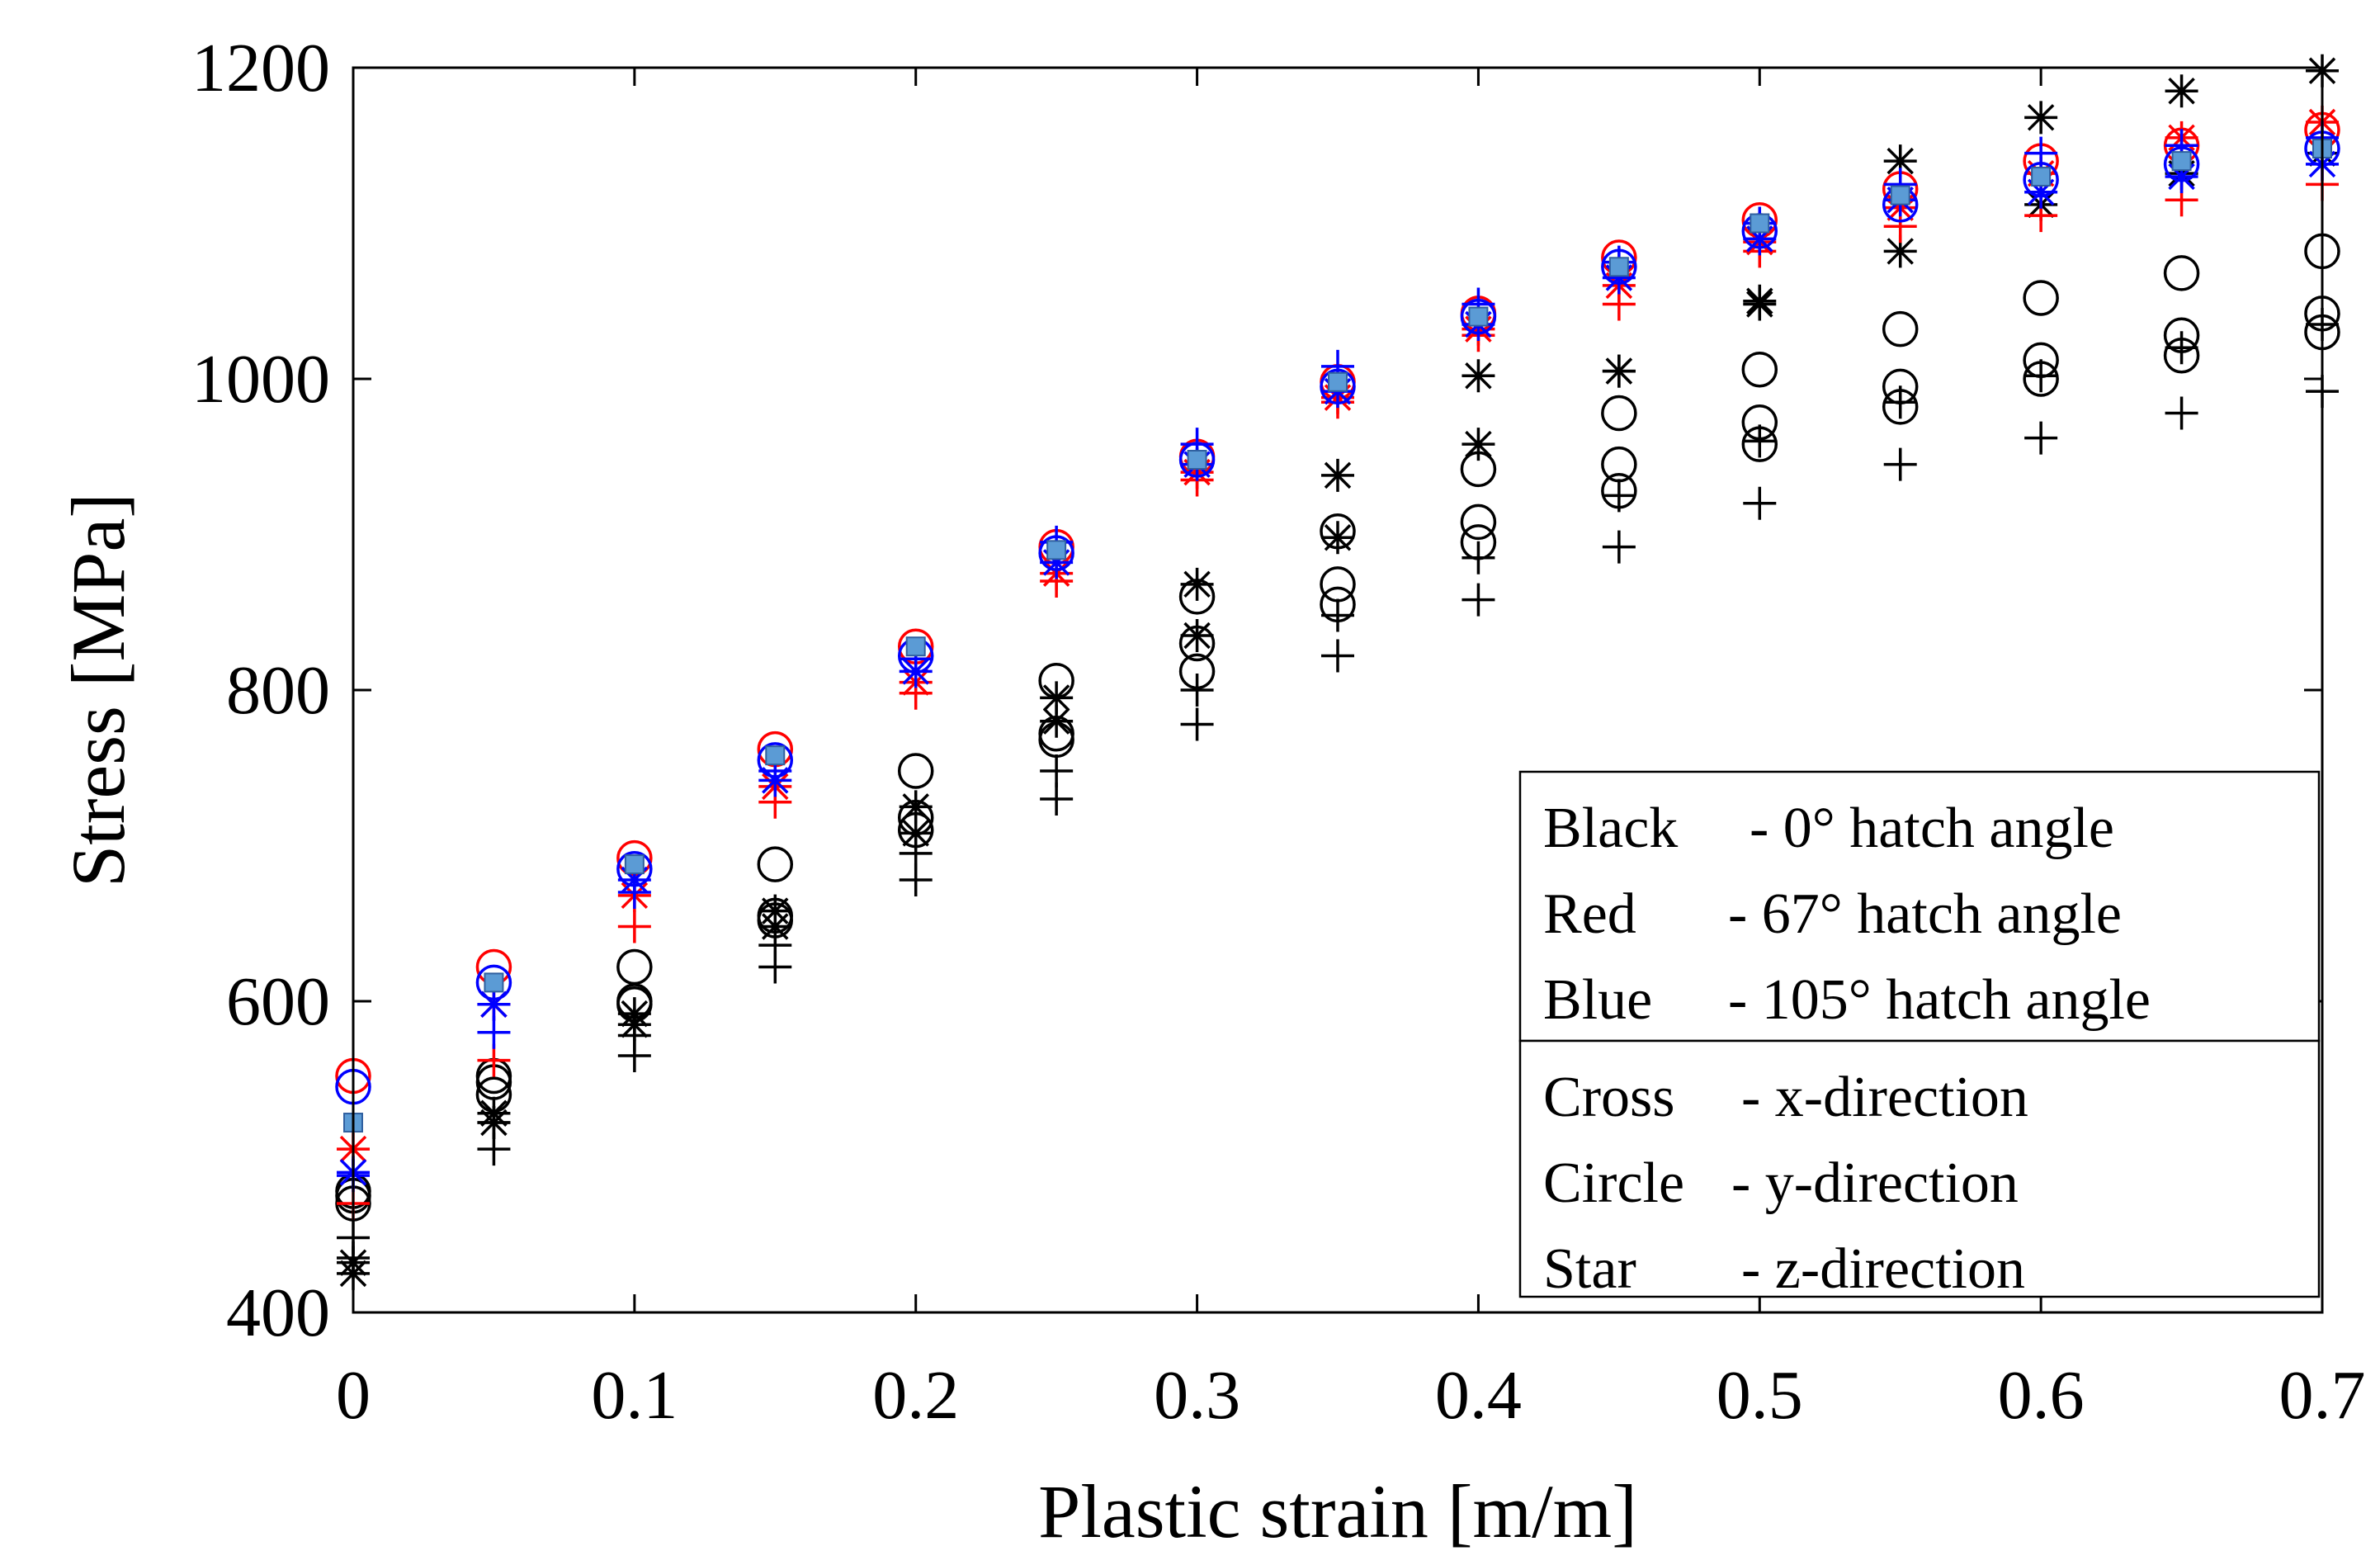  Describe the element at coordinates (1197, 1395) in the screenshot. I see `x-tick-label: 0.3` at that location.